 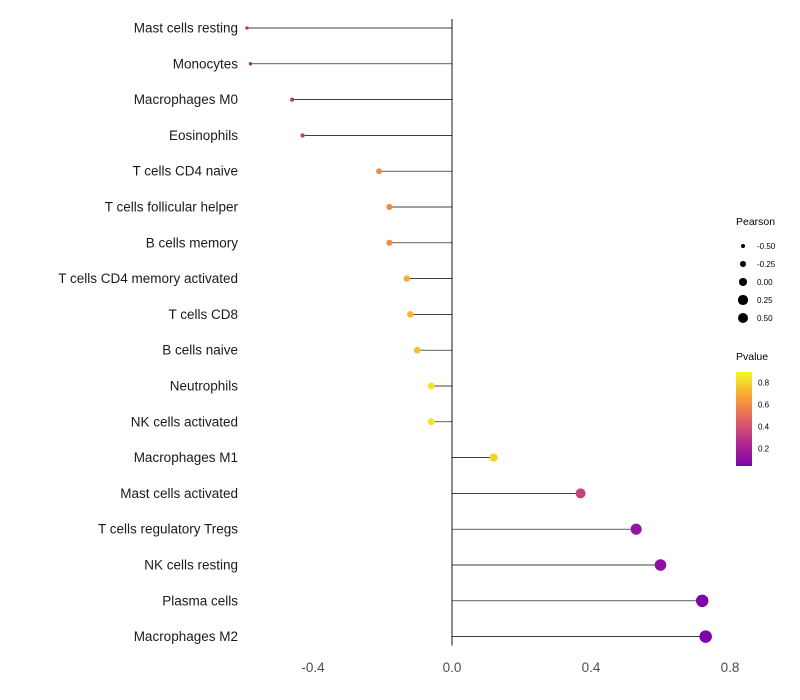 I want to click on size-legend-entry: 0.25, so click(x=768, y=300).